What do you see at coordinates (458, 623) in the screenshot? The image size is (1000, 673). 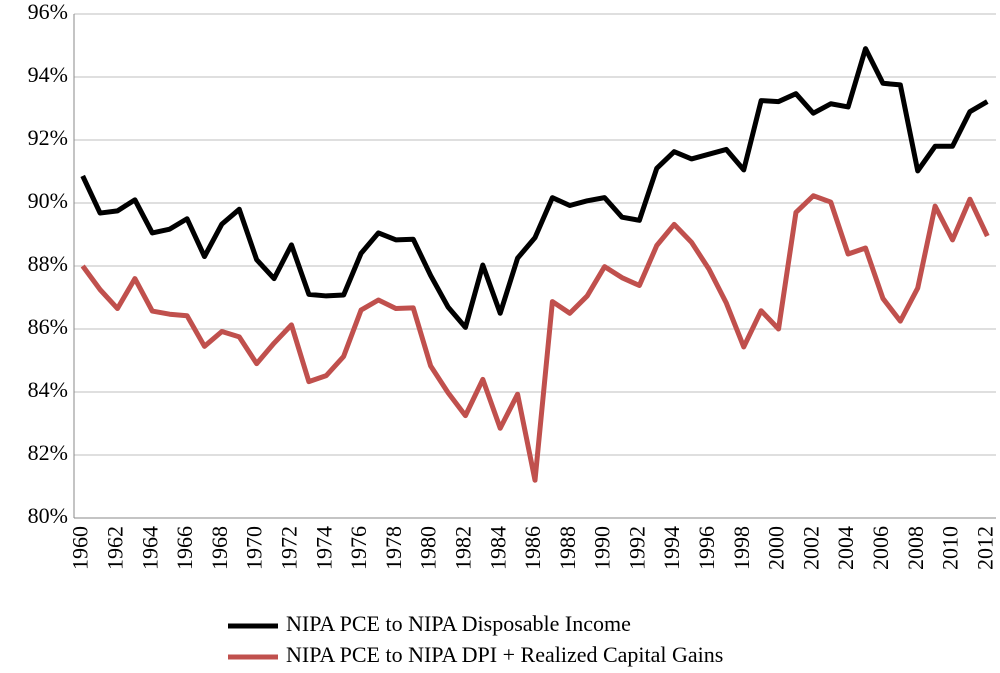 I see `legend-label: NIPA PCE to NIPA Disposable Income` at bounding box center [458, 623].